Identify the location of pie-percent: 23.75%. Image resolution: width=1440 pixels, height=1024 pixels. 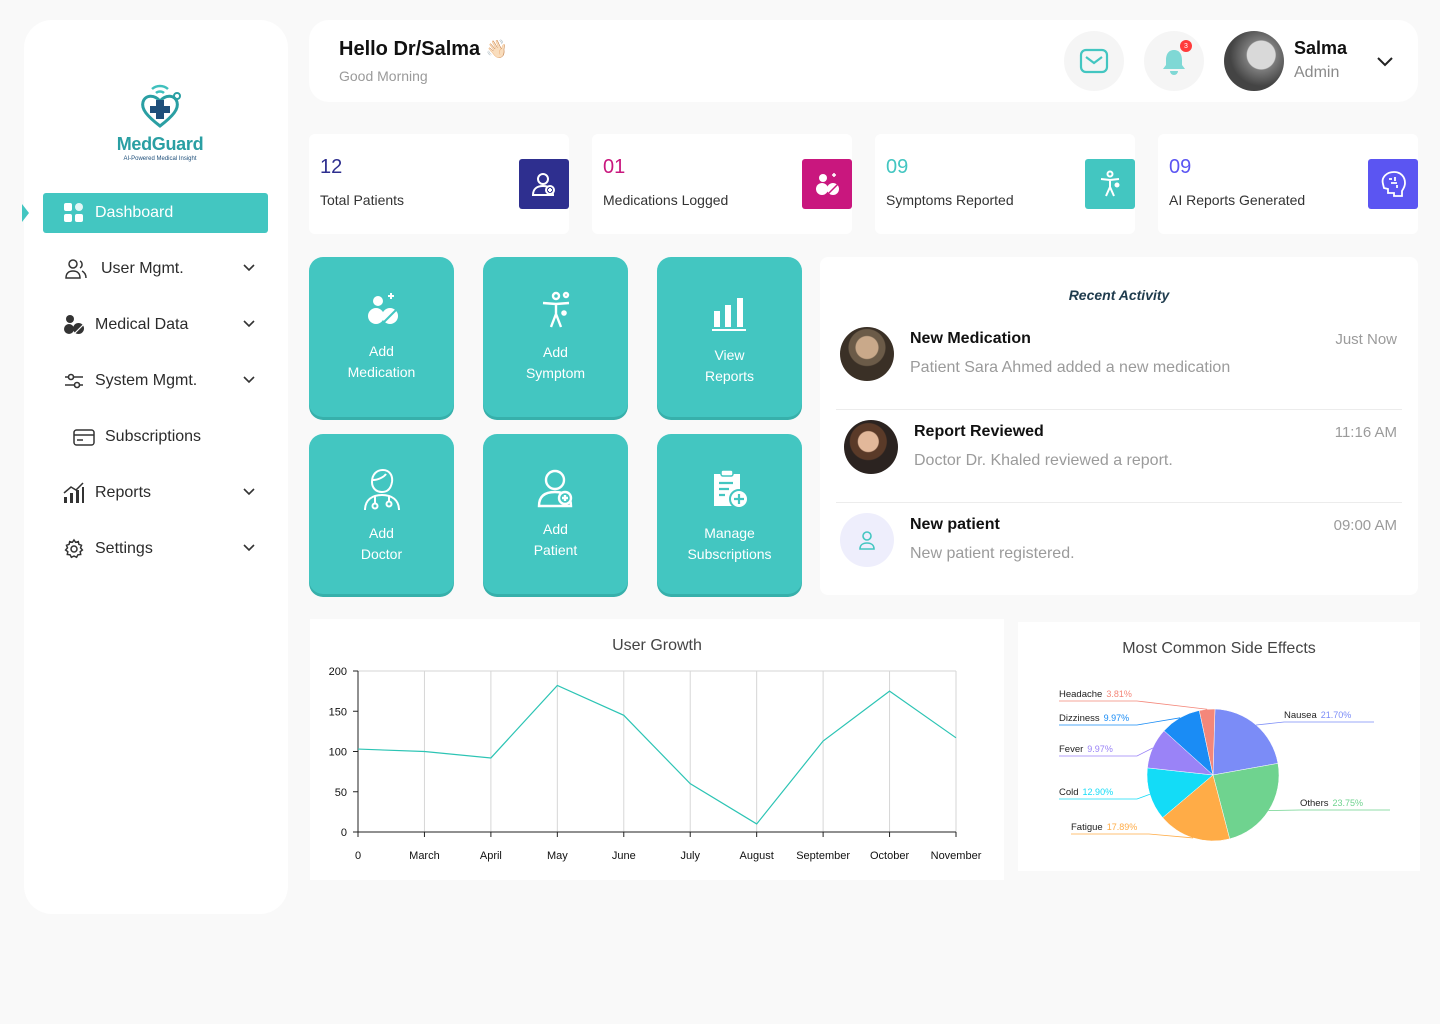
(1348, 803).